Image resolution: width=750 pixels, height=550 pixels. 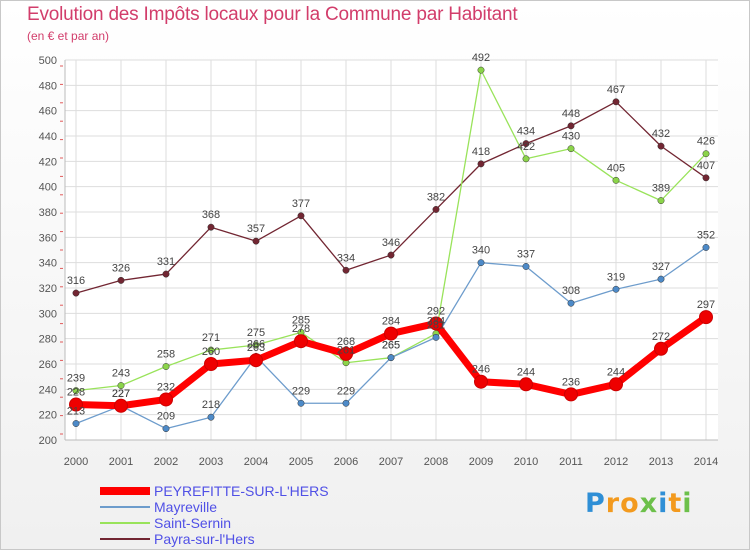 What do you see at coordinates (436, 197) in the screenshot?
I see `data-label-payra-sur-l-hers: 382` at bounding box center [436, 197].